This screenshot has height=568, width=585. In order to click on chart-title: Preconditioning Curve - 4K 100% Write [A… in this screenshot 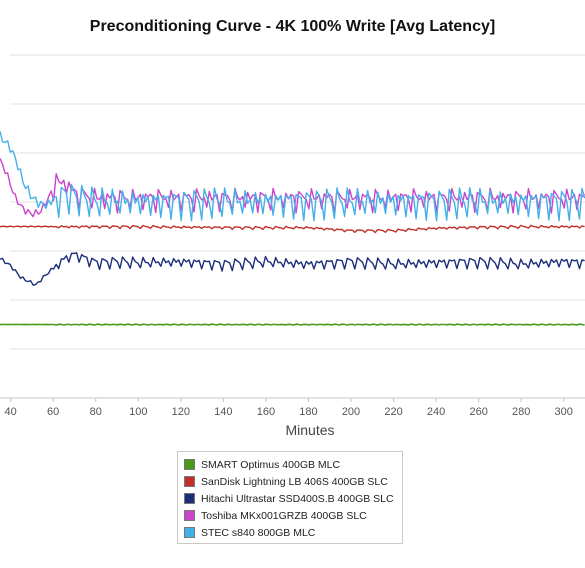, I will do `click(292, 26)`.